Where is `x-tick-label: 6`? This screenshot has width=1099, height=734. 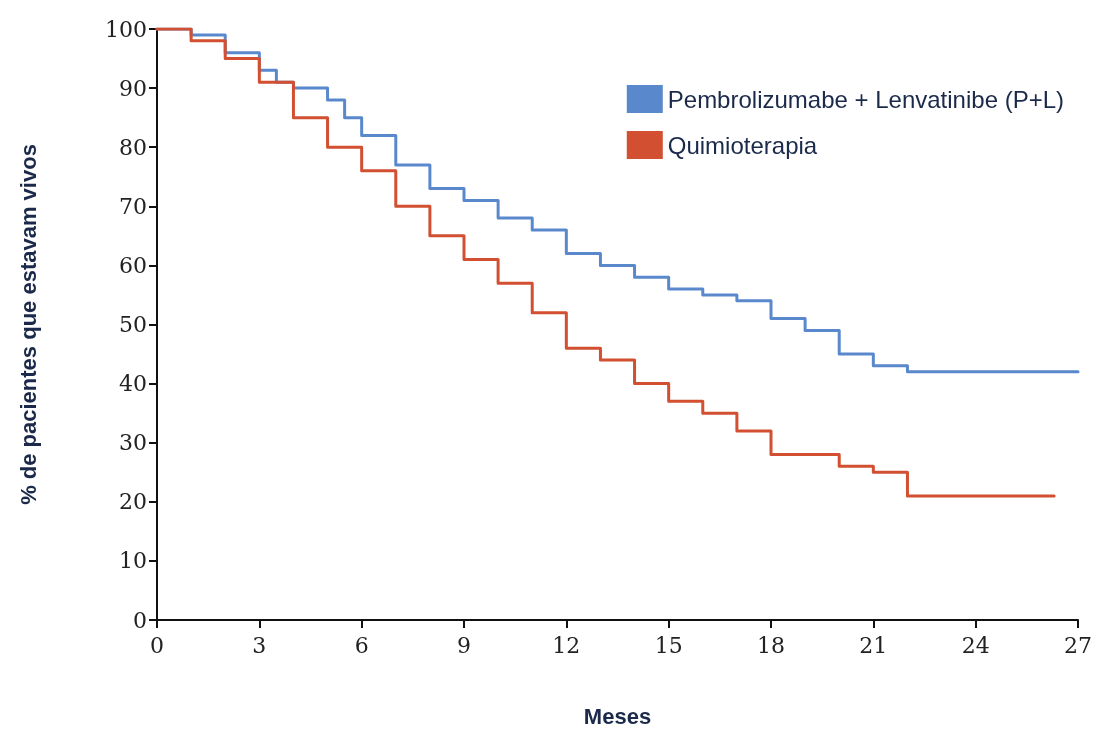 x-tick-label: 6 is located at coordinates (361, 645).